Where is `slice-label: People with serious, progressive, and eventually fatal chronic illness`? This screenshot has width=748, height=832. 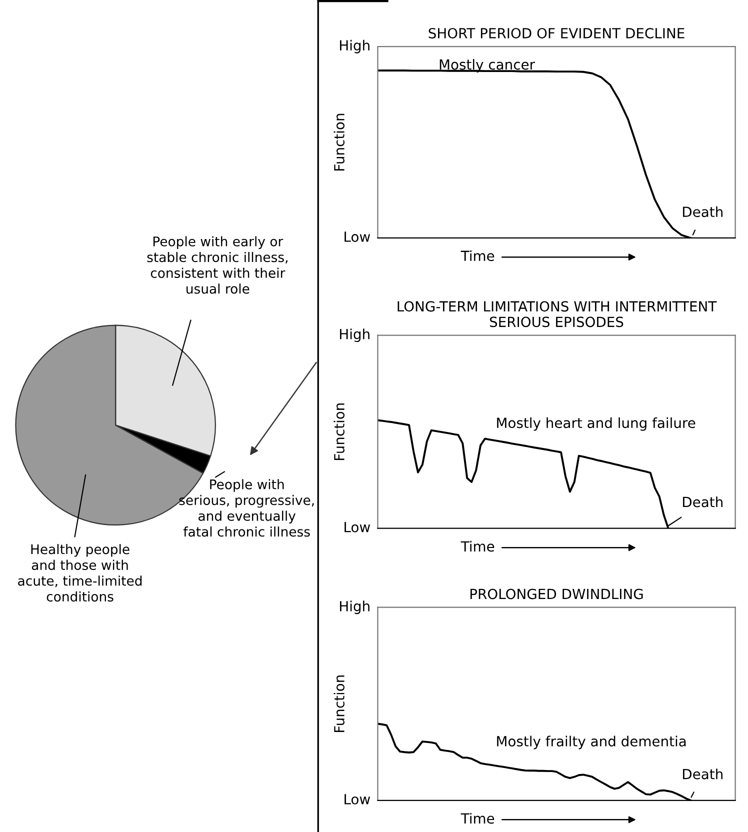
slice-label: People with serious, progressive, and eventually fatal chronic illness is located at coordinates (246, 508).